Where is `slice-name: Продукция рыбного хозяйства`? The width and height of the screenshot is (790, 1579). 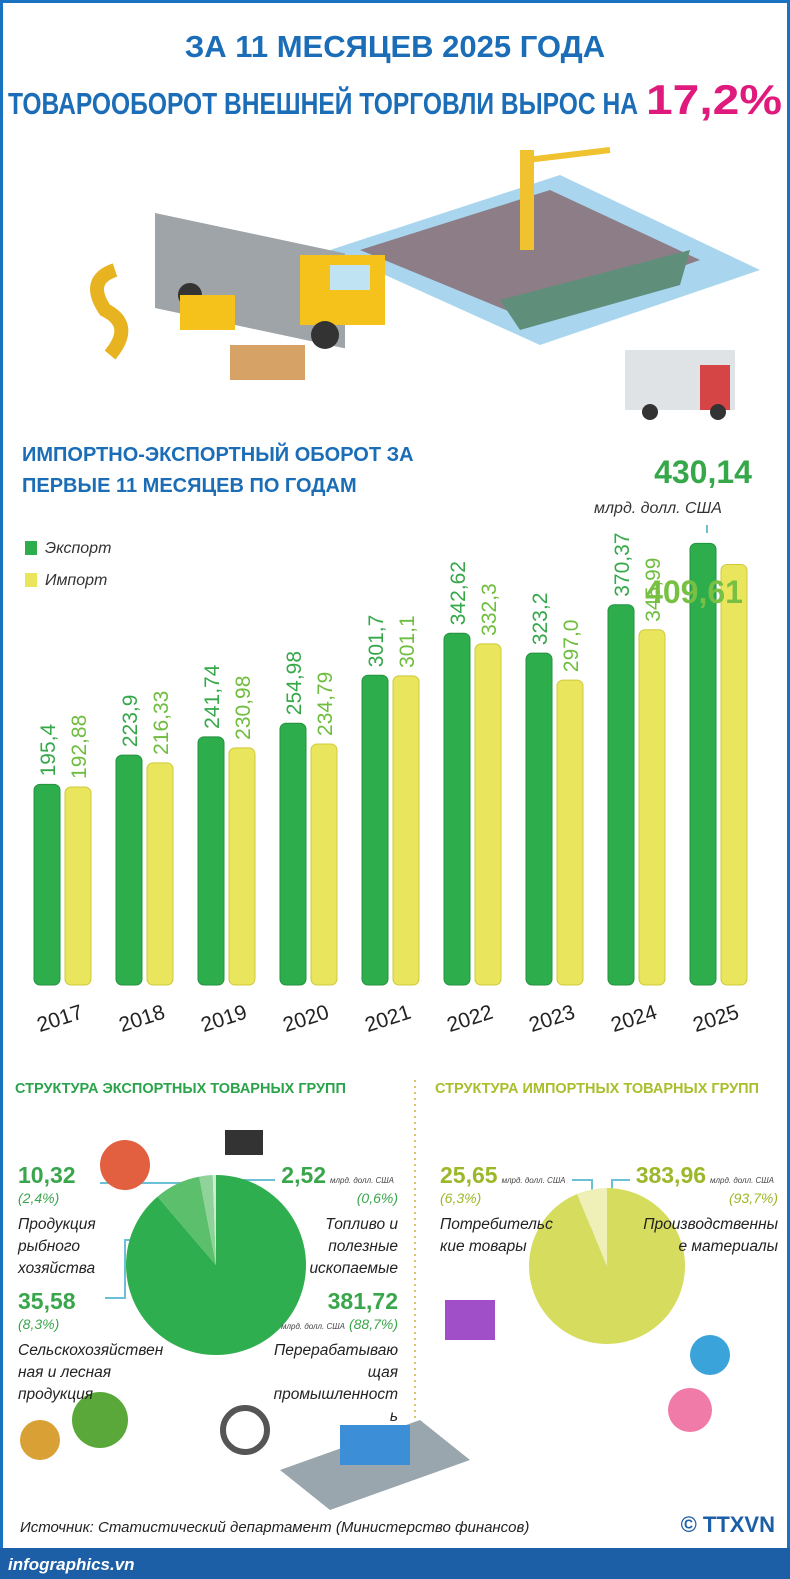 slice-name: Продукция рыбного хозяйства is located at coordinates (57, 1246).